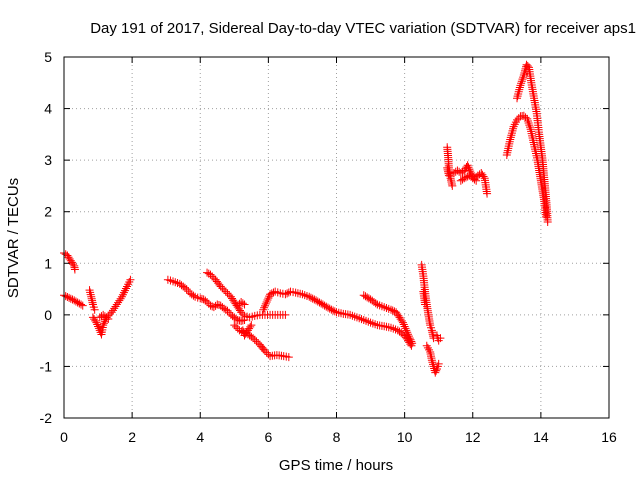 The image size is (640, 480). I want to click on x-tick-label: 8, so click(337, 437).